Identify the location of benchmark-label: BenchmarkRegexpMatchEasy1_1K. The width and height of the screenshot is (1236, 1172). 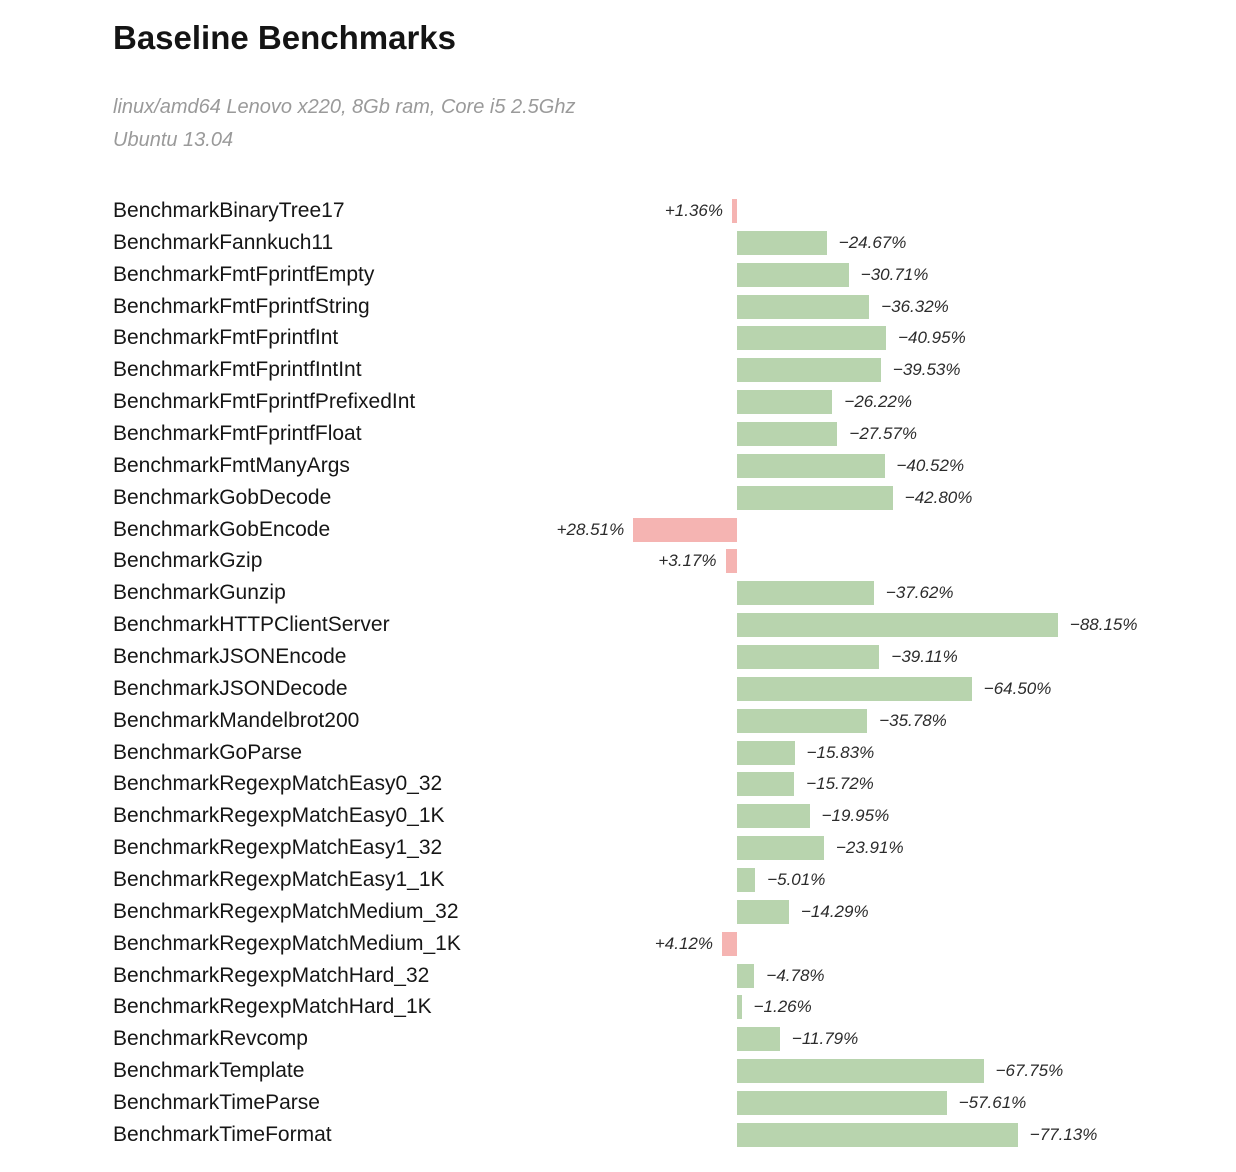
(279, 879).